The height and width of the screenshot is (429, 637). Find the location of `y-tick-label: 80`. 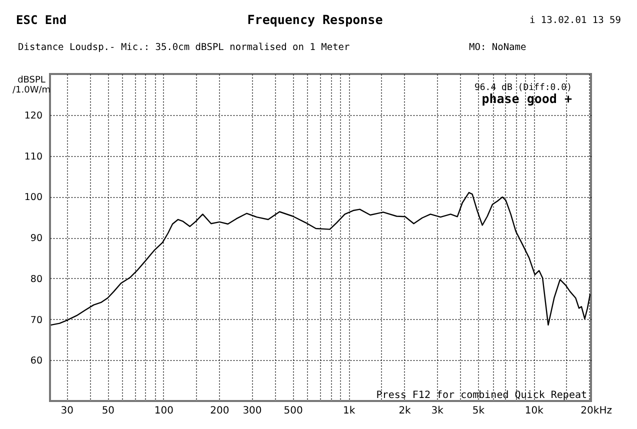

y-tick-label: 80 is located at coordinates (36, 279).